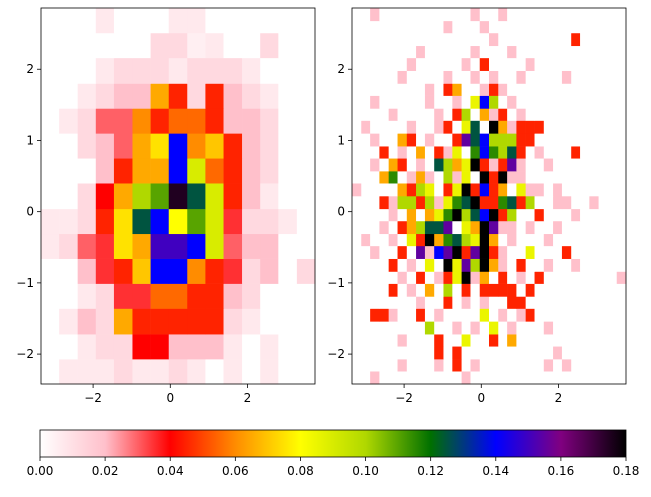 The width and height of the screenshot is (651, 497). What do you see at coordinates (248, 398) in the screenshot?
I see `x-tick-label: 2` at bounding box center [248, 398].